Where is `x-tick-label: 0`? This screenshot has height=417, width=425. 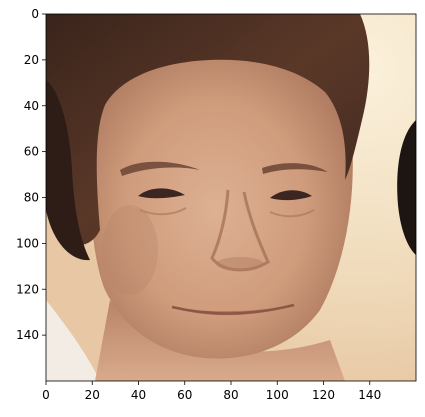 x-tick-label: 0 is located at coordinates (46, 395).